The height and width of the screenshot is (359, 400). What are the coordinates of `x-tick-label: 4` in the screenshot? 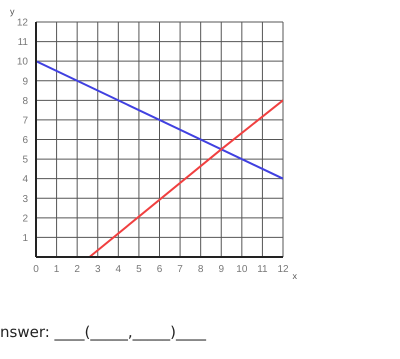 It's located at (119, 270).